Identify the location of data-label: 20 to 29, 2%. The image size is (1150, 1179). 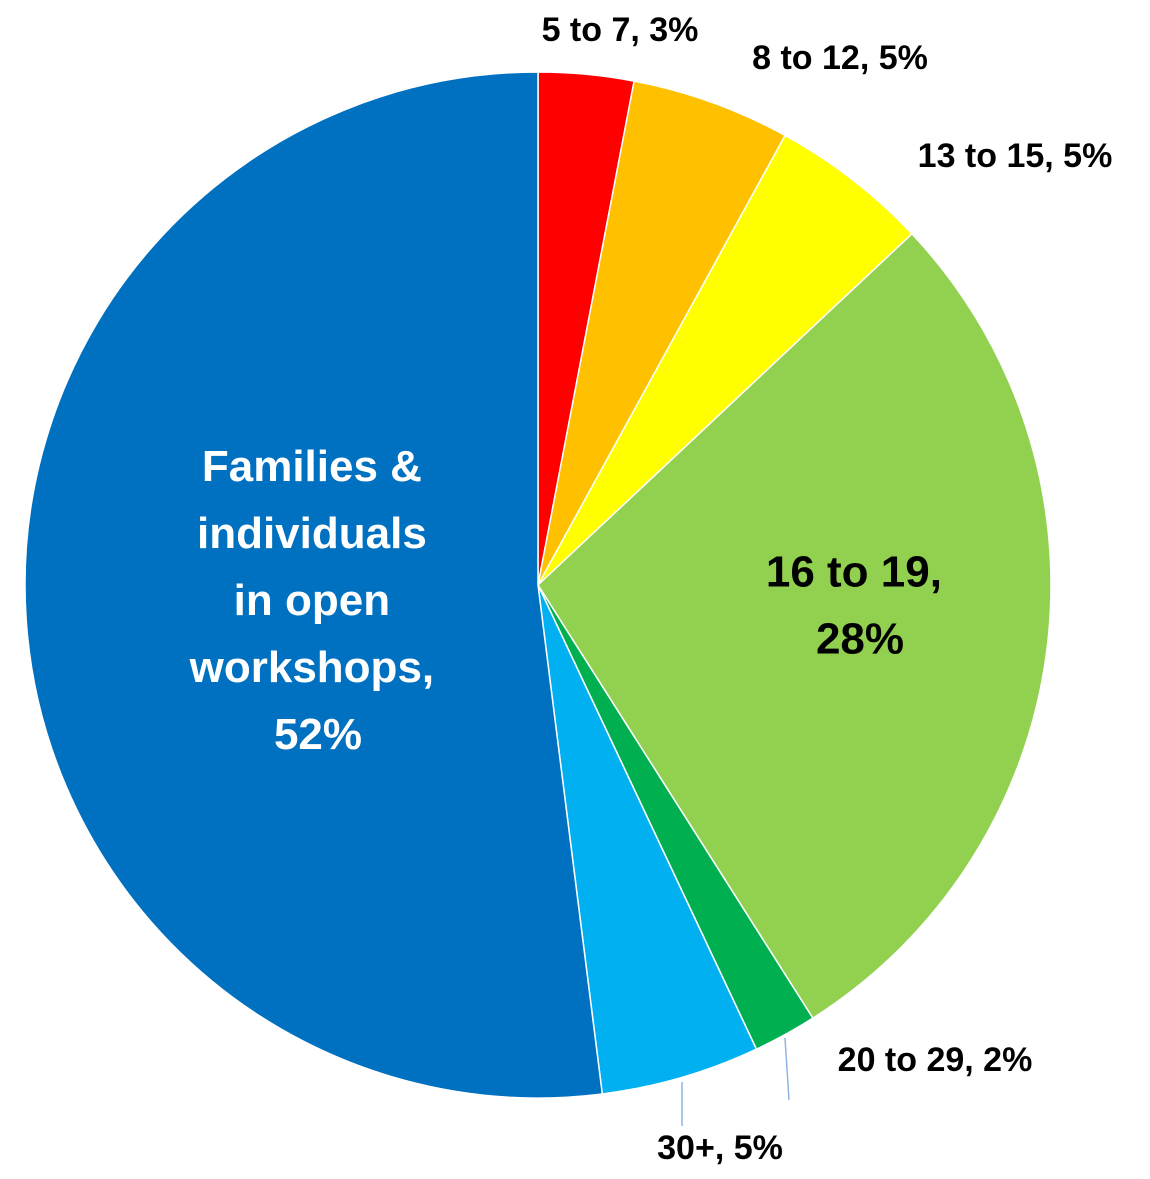
(935, 1060).